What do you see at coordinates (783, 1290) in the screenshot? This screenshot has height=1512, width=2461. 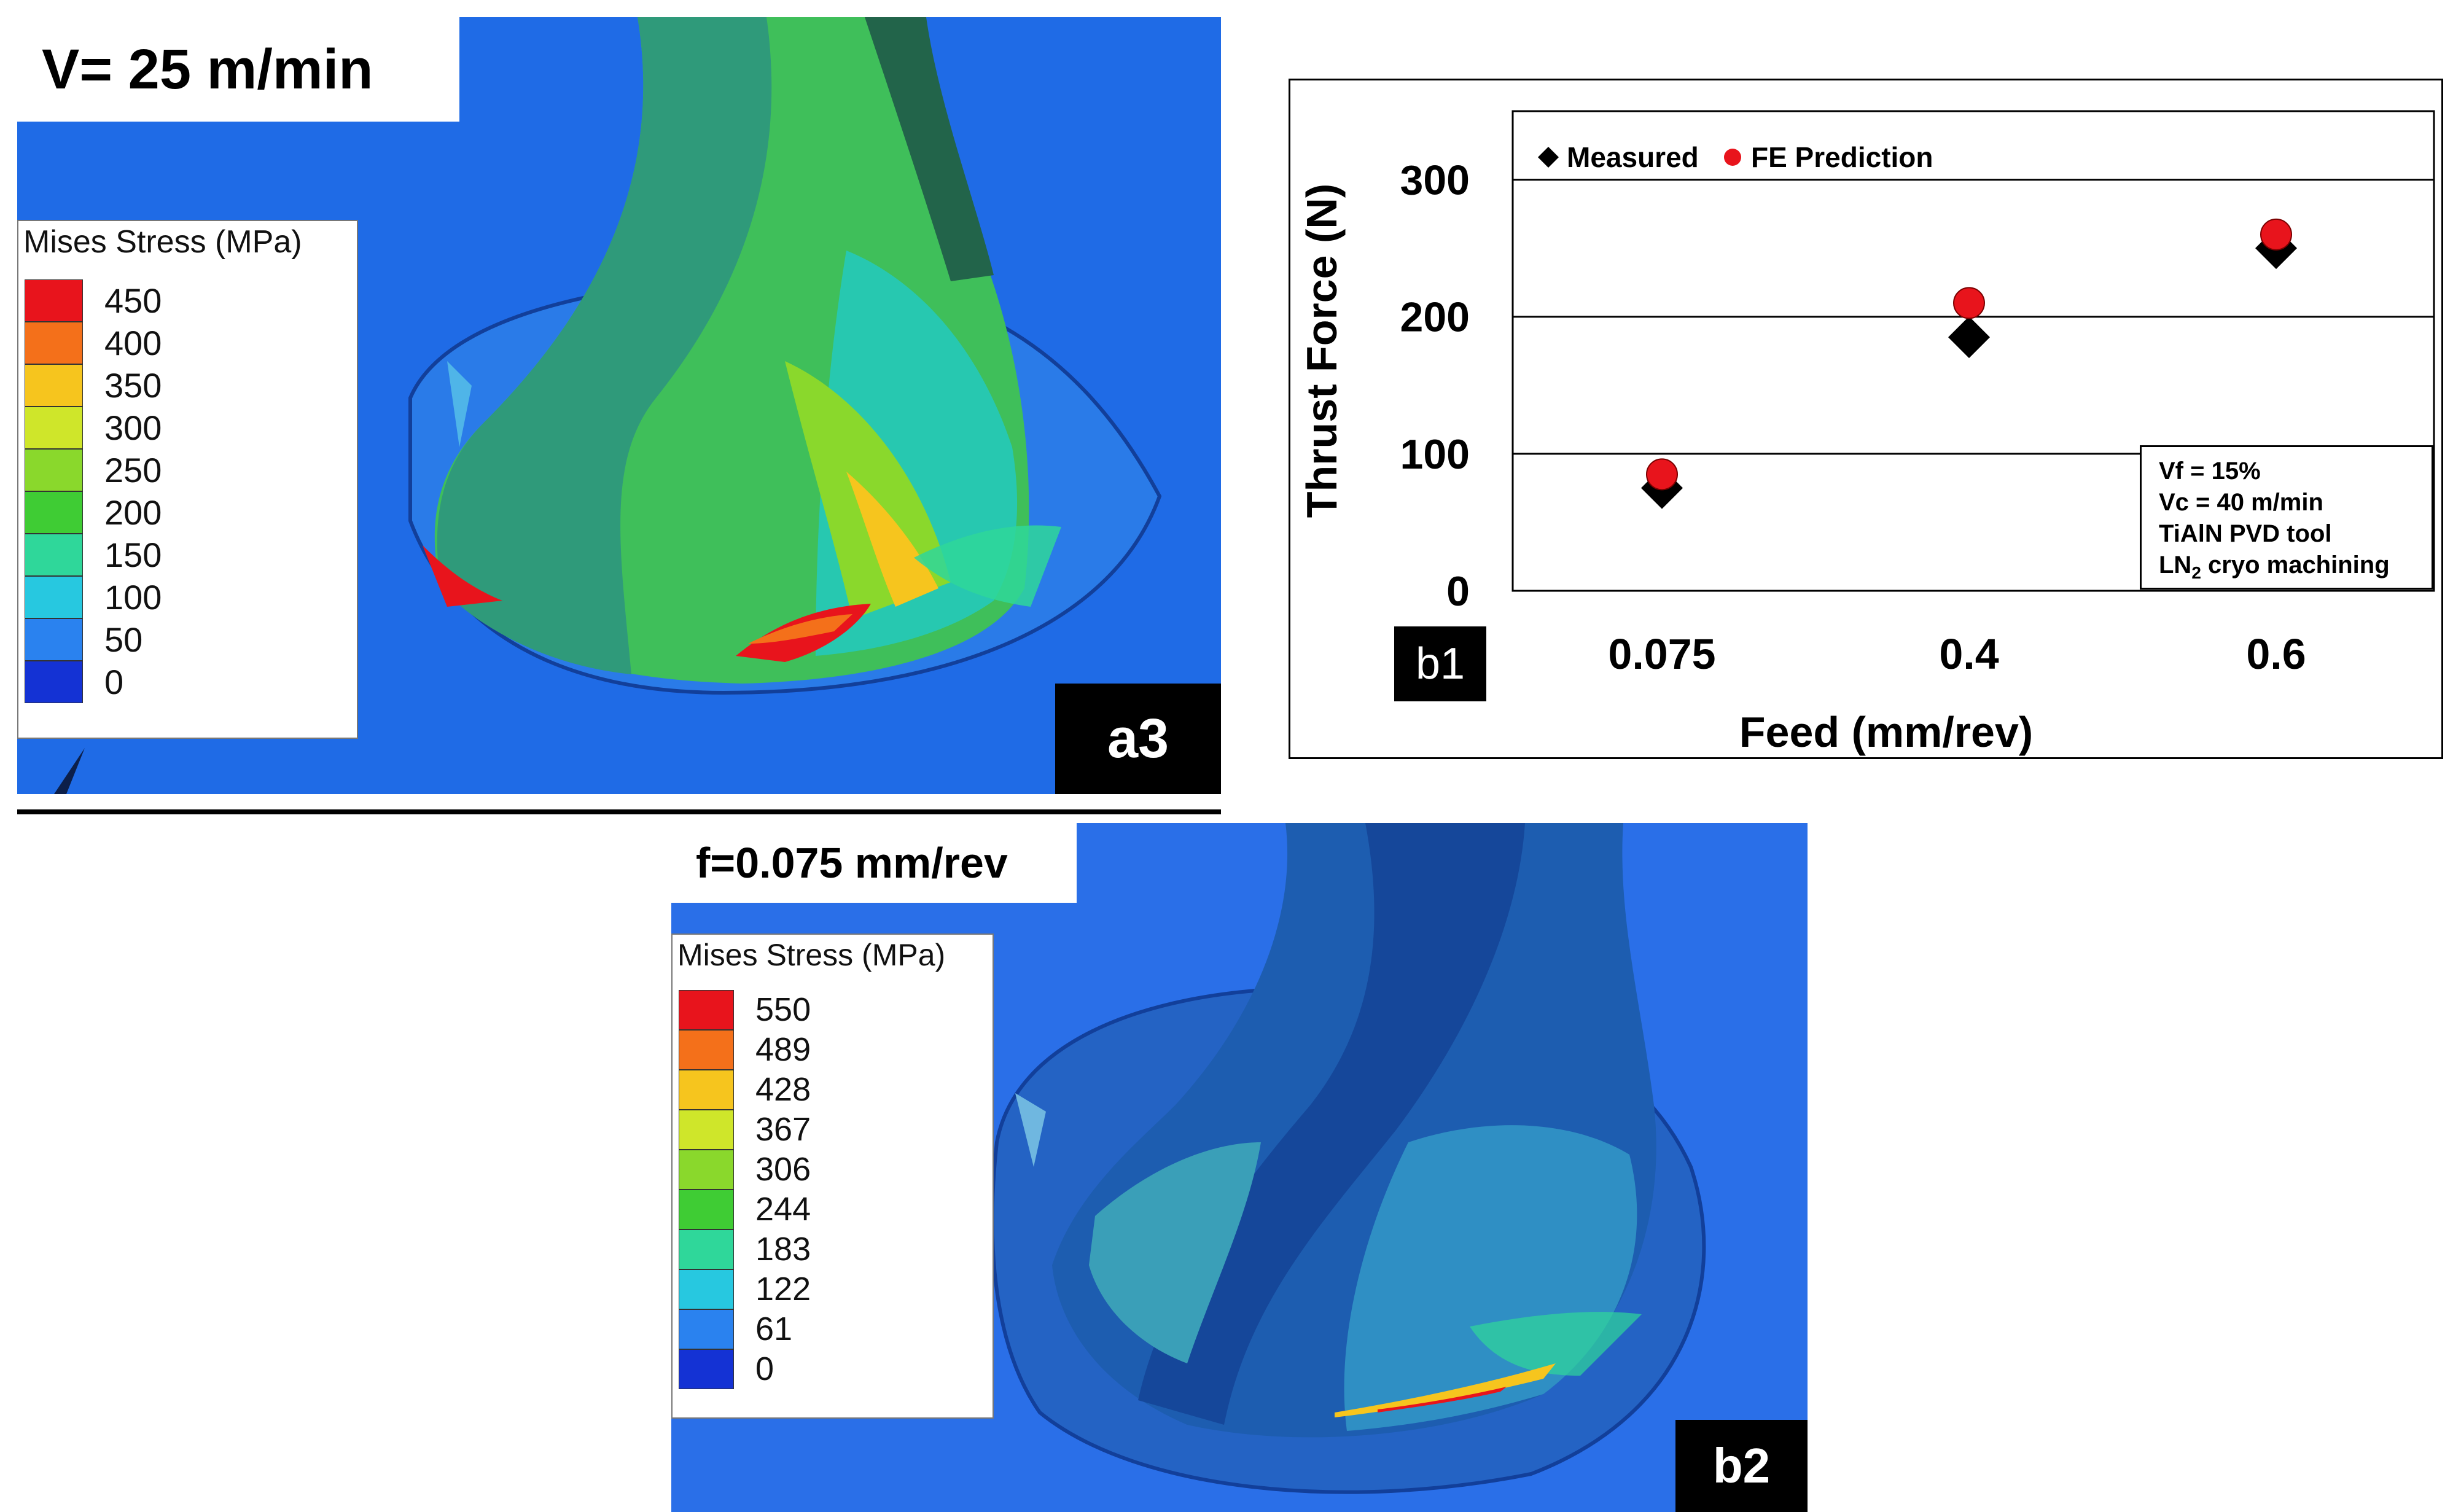 I see `legend-value: 122` at bounding box center [783, 1290].